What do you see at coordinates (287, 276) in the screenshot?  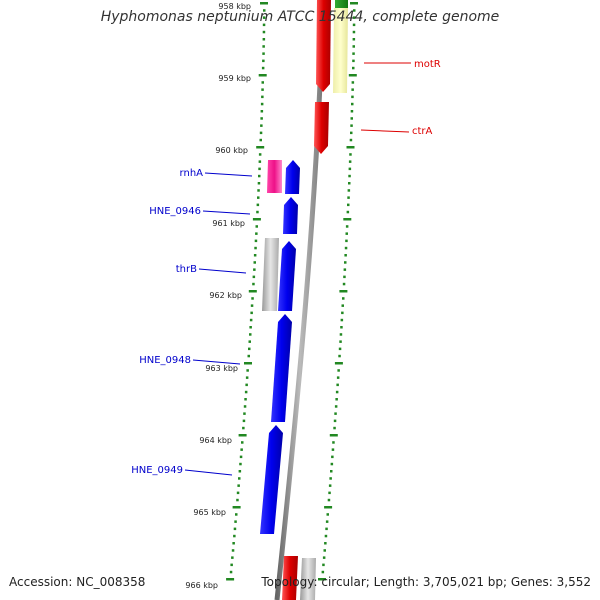 I see `gene-thrB-arrow` at bounding box center [287, 276].